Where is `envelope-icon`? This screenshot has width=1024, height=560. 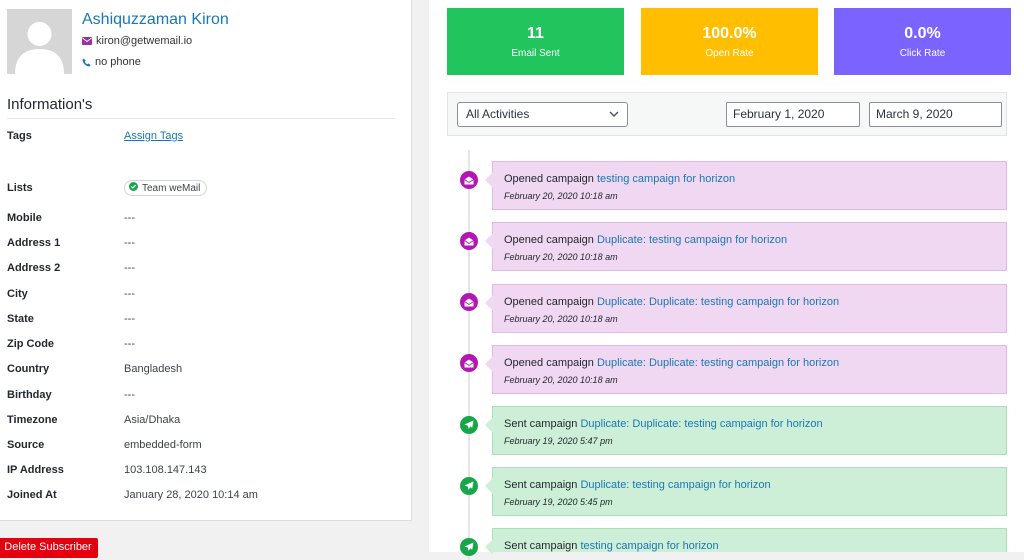
envelope-icon is located at coordinates (87, 41).